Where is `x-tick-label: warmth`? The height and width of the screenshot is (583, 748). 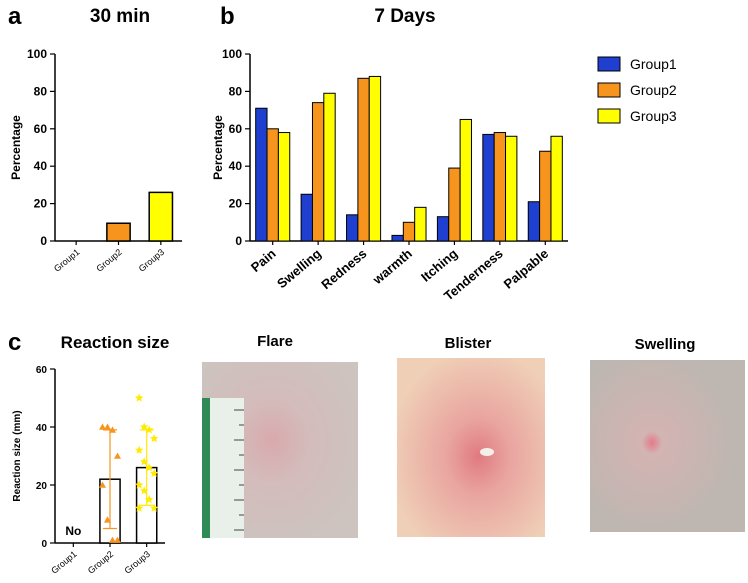 x-tick-label: warmth is located at coordinates (392, 267).